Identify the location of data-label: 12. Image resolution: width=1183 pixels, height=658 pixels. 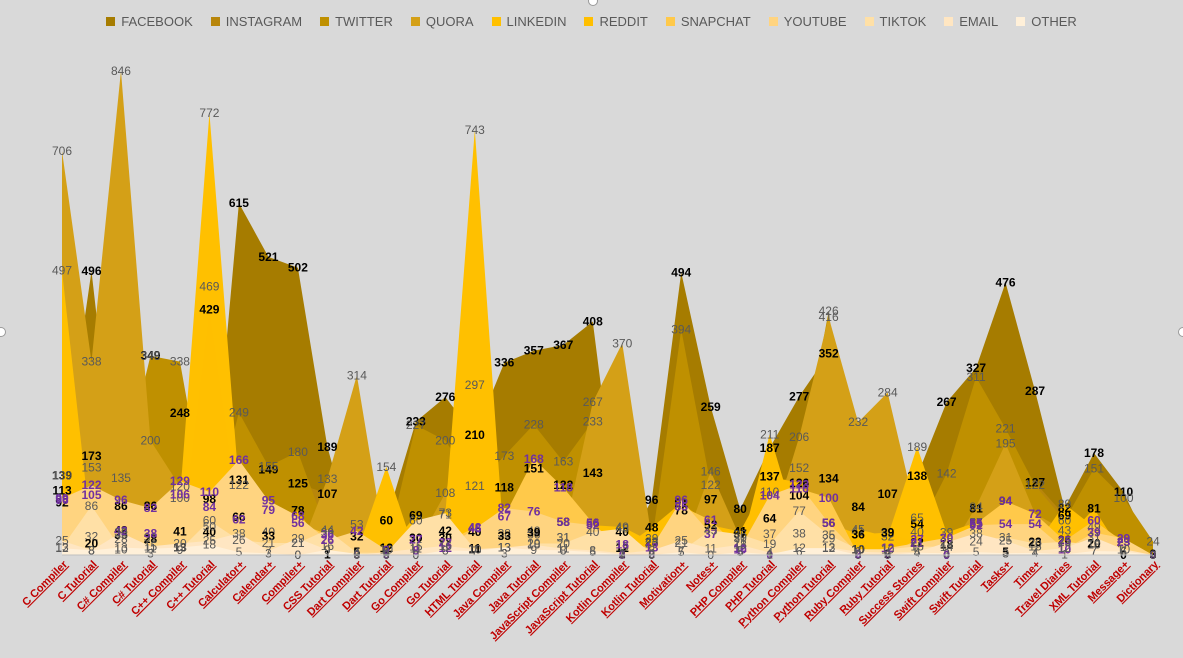
(1065, 548).